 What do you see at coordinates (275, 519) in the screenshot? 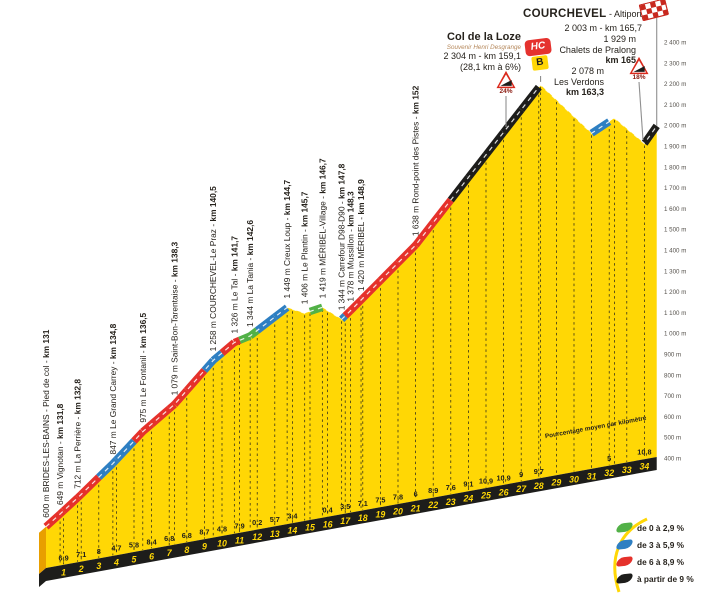
I see `gradient-value: 5,7` at bounding box center [275, 519].